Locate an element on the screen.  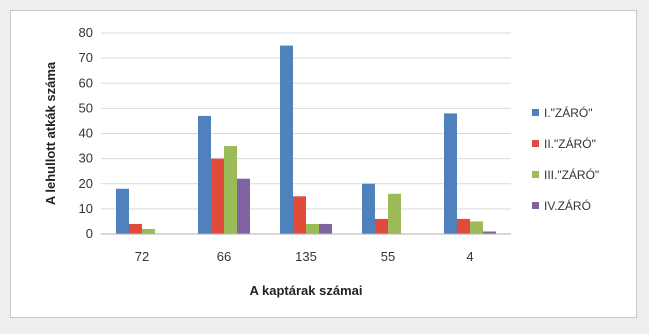
y-tick-label: 30 is located at coordinates (86, 158).